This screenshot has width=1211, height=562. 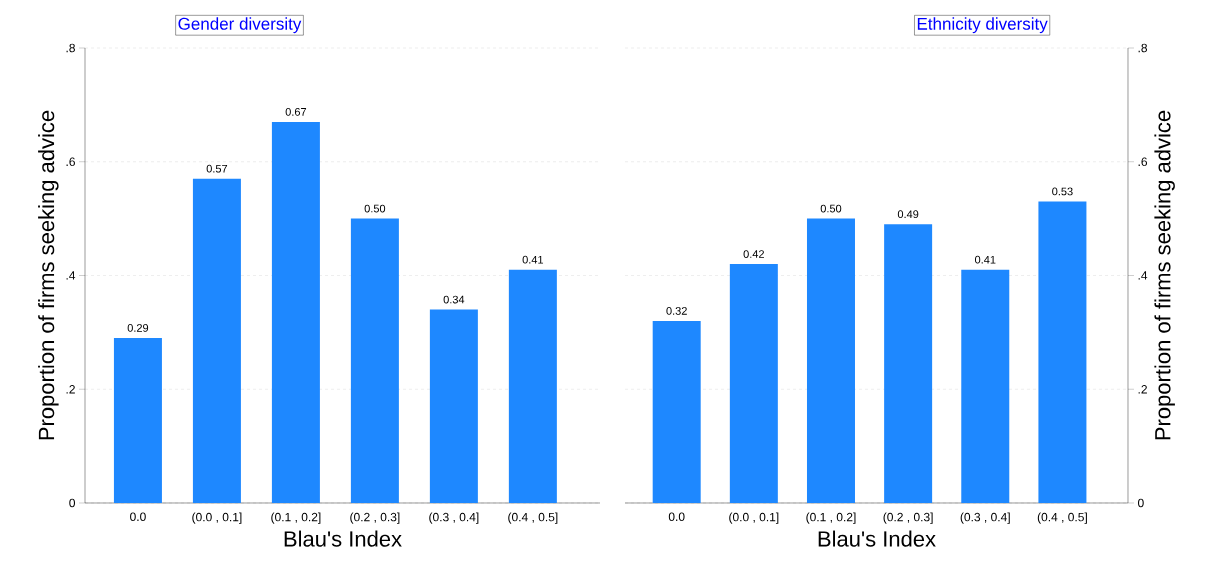 I want to click on data-label: 0.29, so click(x=138, y=328).